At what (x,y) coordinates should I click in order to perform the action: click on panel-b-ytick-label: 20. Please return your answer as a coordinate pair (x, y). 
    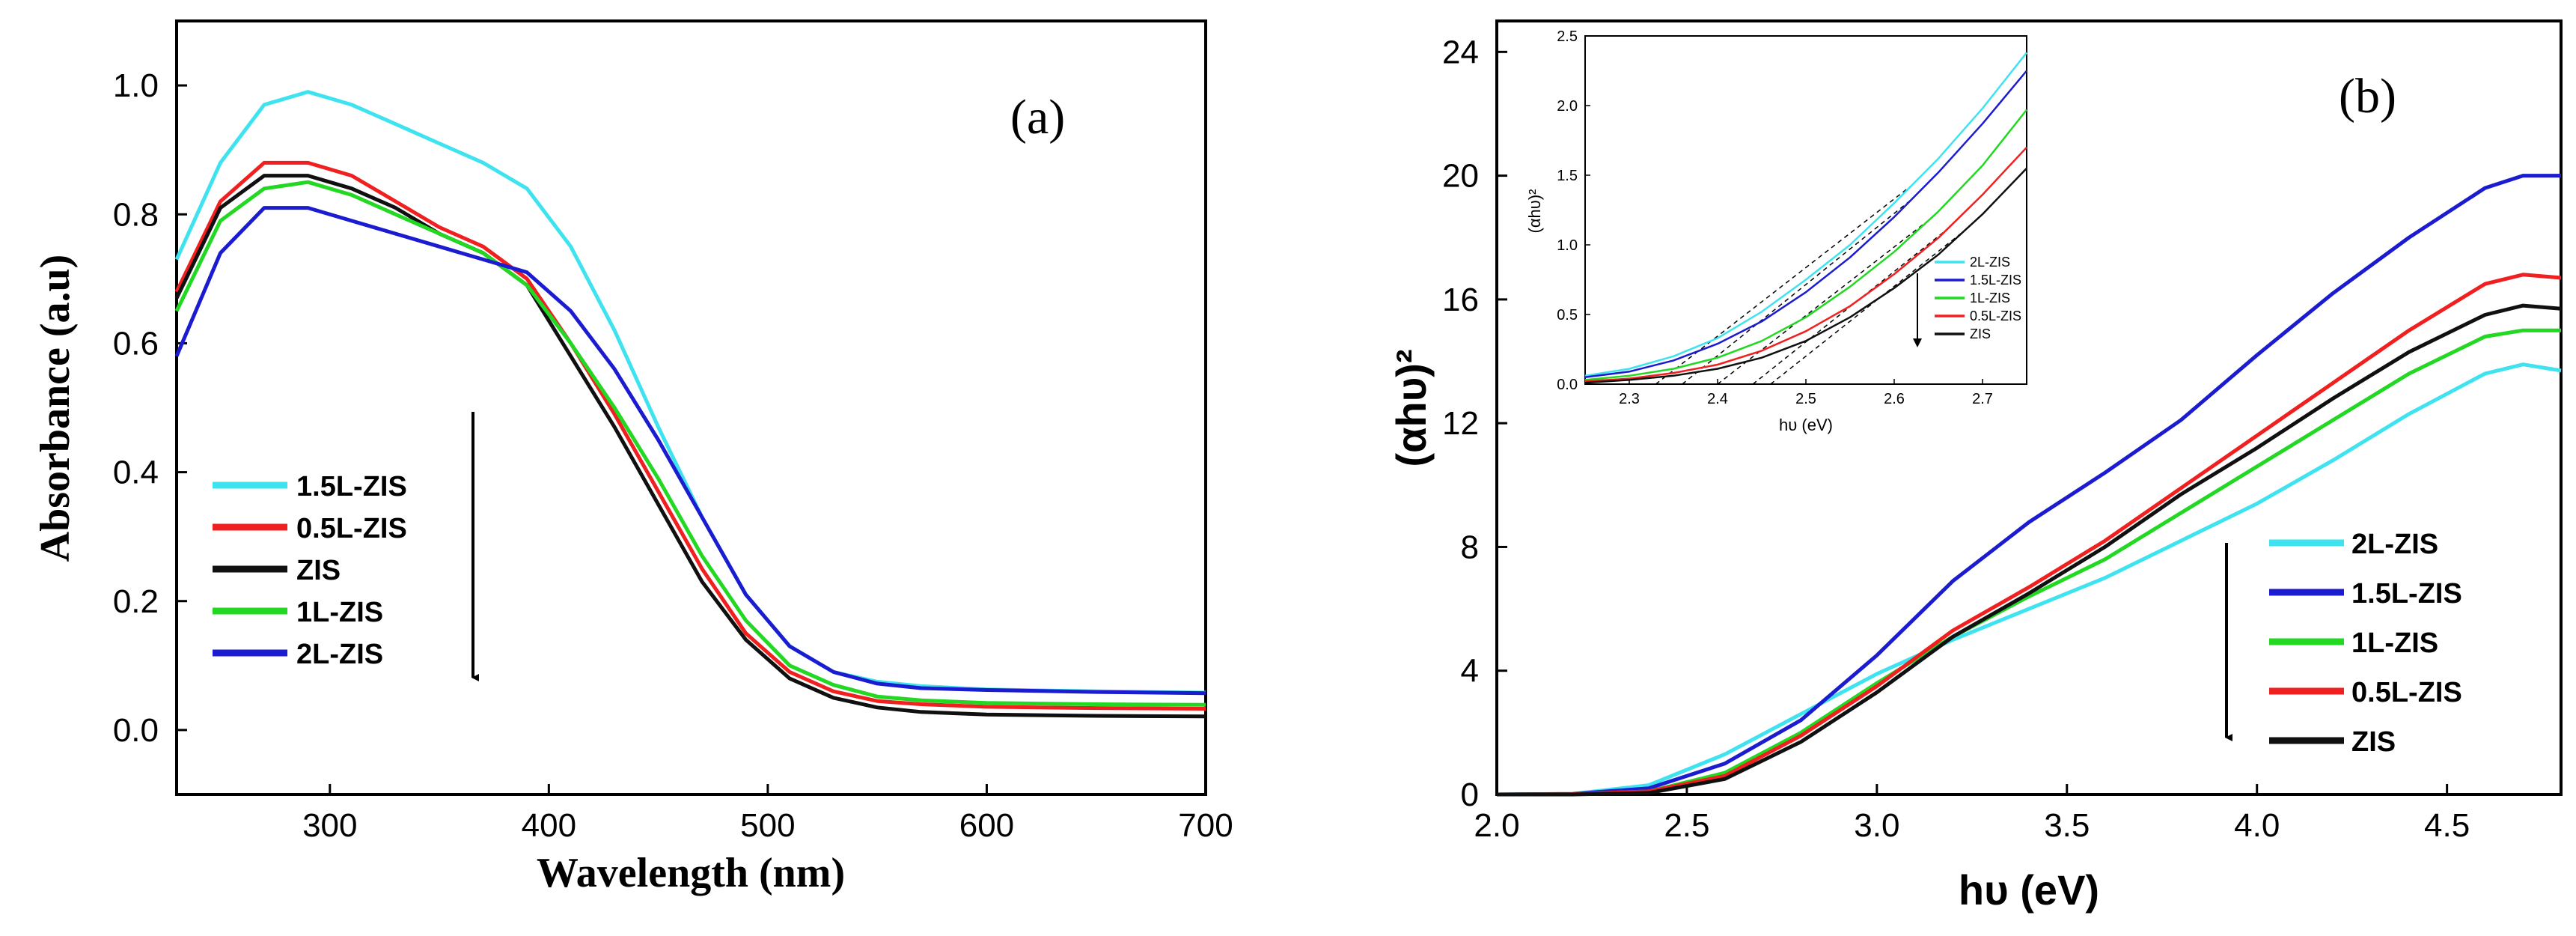
    Looking at the image, I should click on (1460, 176).